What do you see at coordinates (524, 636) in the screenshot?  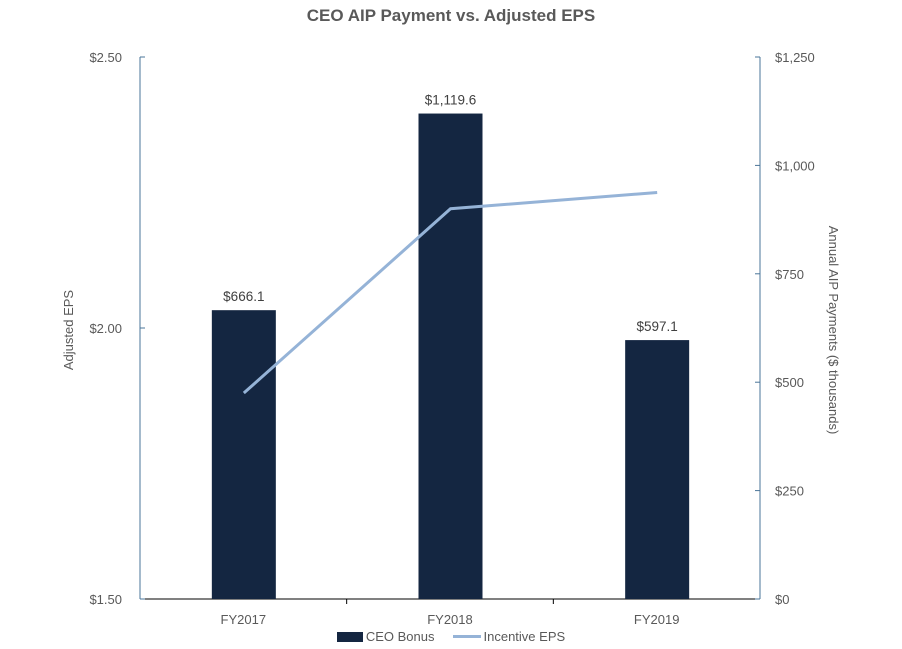 I see `legend-label: Incentive EPS` at bounding box center [524, 636].